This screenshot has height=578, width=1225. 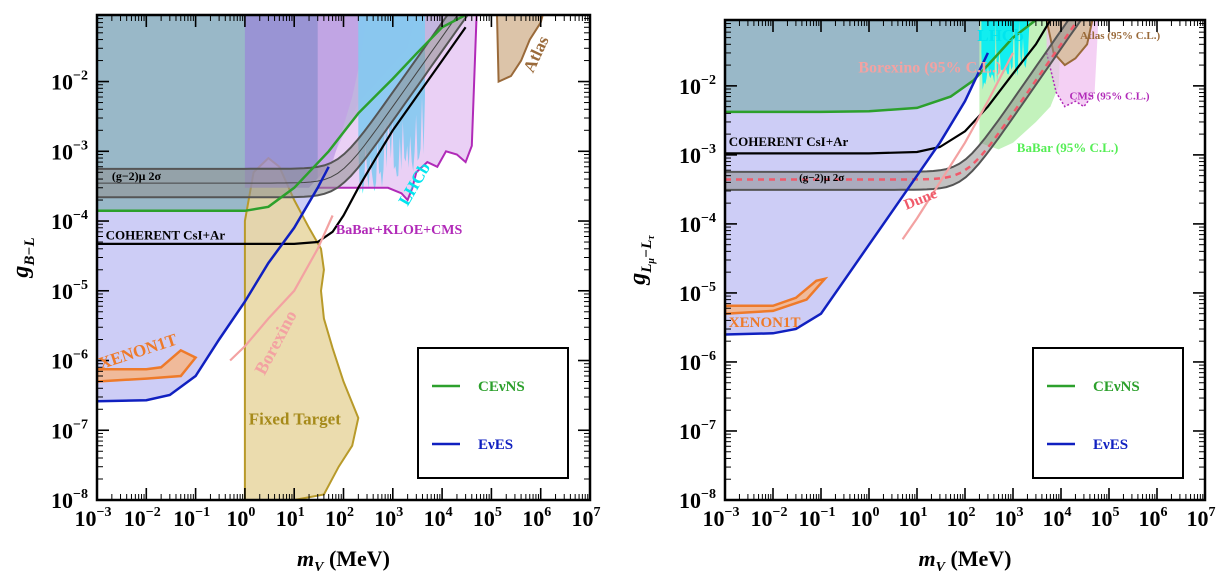 What do you see at coordinates (1068, 147) in the screenshot?
I see `babar-label: BaBar (95% C.L.)` at bounding box center [1068, 147].